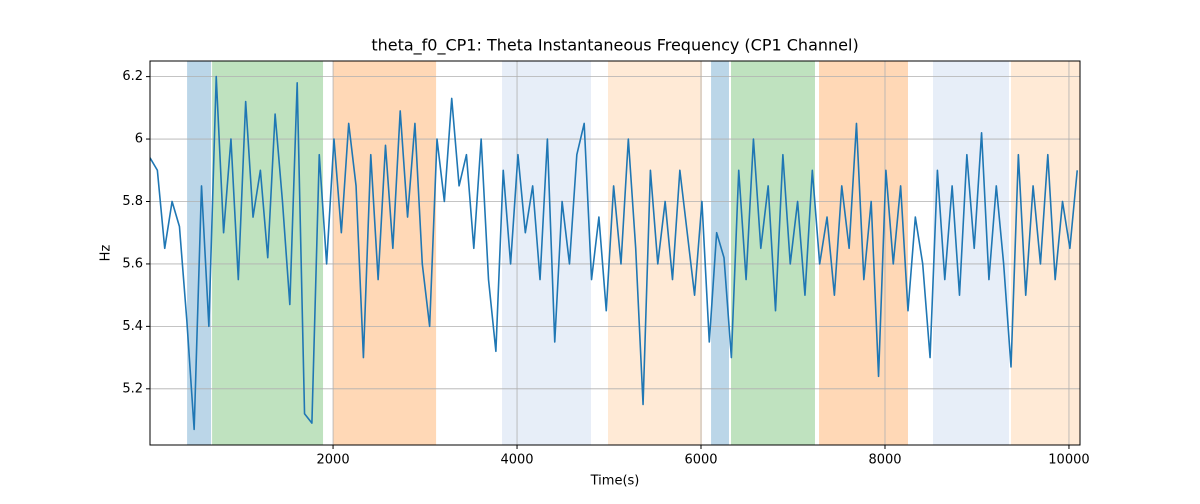  I want to click on x-tick-label: 6000, so click(700, 460).